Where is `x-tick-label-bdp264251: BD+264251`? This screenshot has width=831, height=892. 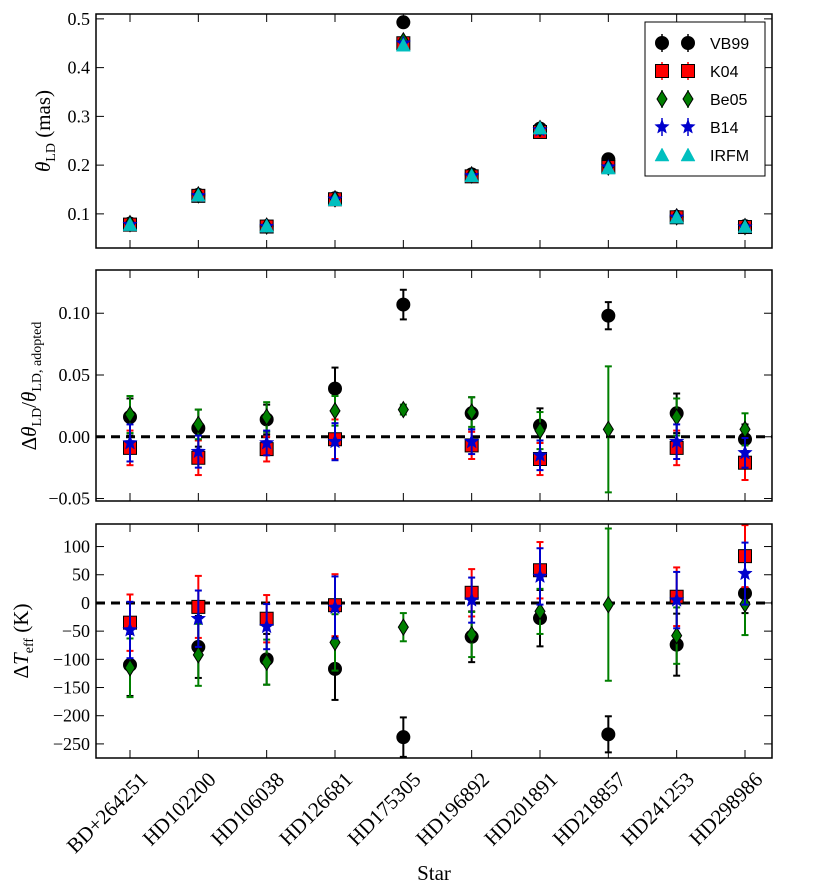 x-tick-label-bdp264251: BD+264251 is located at coordinates (107, 812).